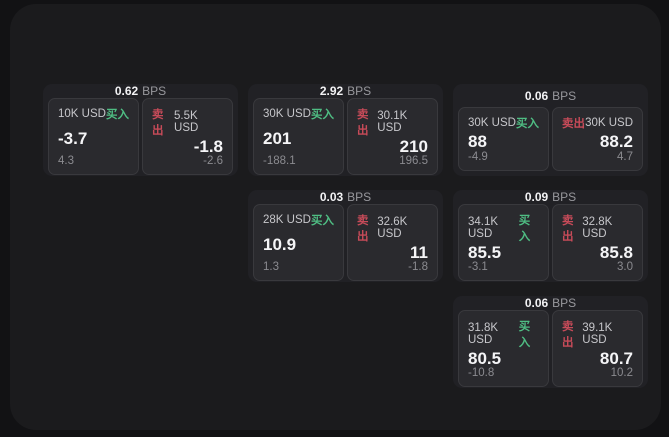 This screenshot has height=437, width=669. What do you see at coordinates (550, 197) in the screenshot?
I see `card-header: 0.09 BPS` at bounding box center [550, 197].